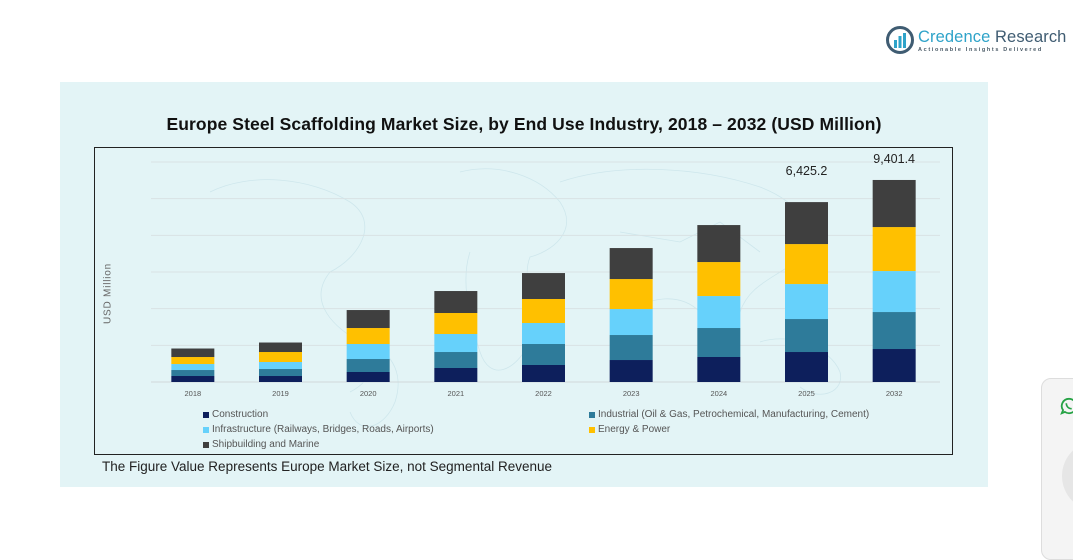 Image resolution: width=1073 pixels, height=560 pixels. I want to click on x-tick-label: 2025, so click(806, 393).